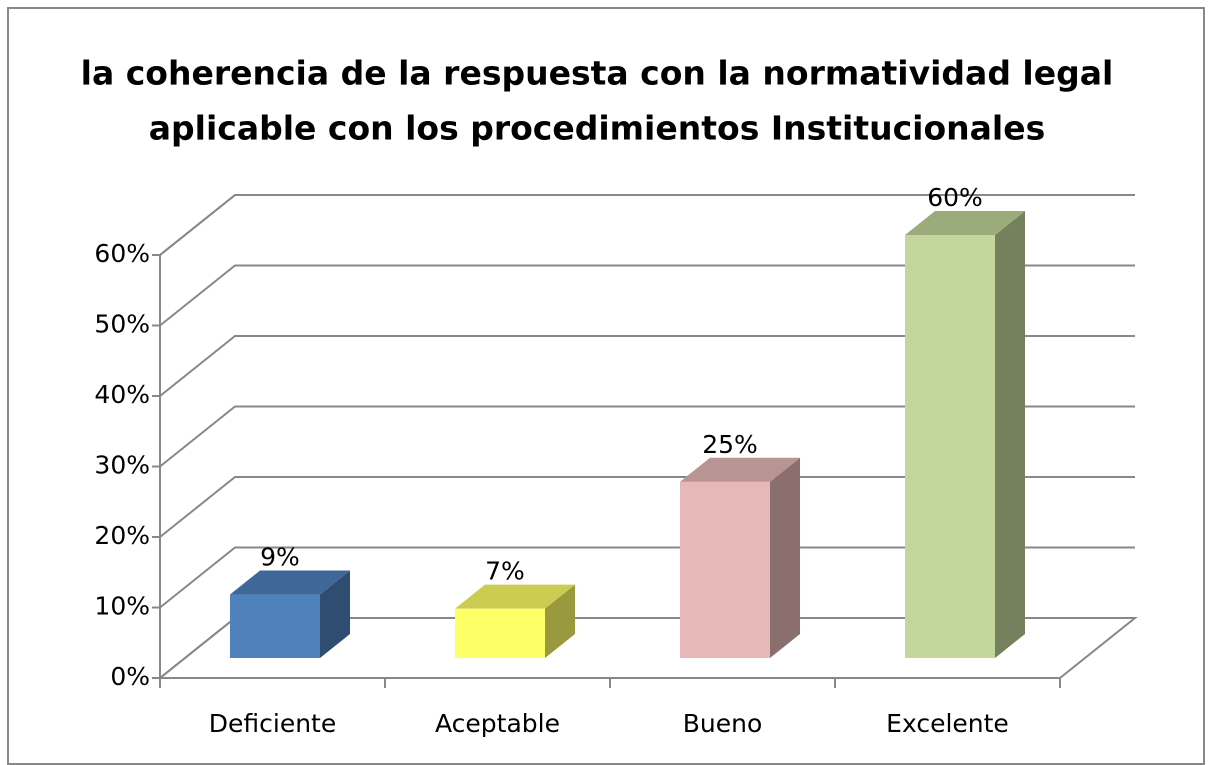  What do you see at coordinates (955, 197) in the screenshot?
I see `value-label: 60%` at bounding box center [955, 197].